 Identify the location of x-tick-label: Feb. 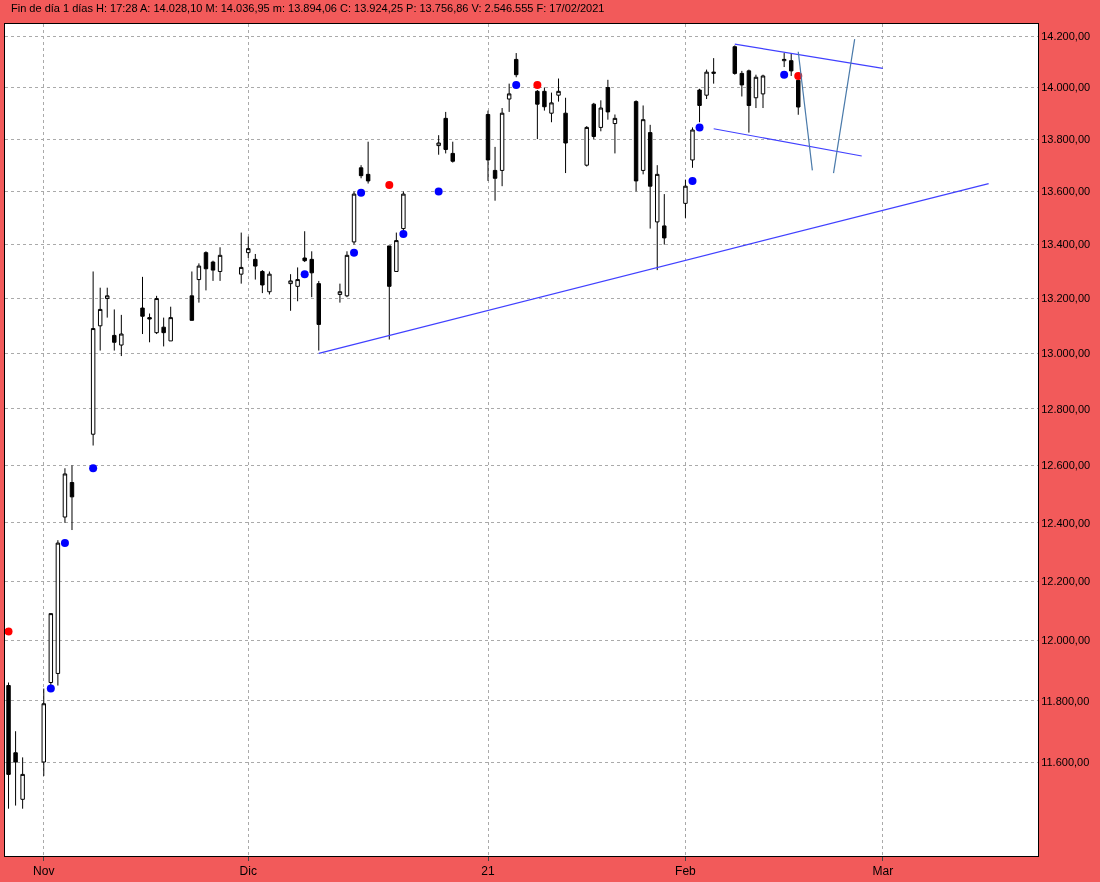
(686, 871).